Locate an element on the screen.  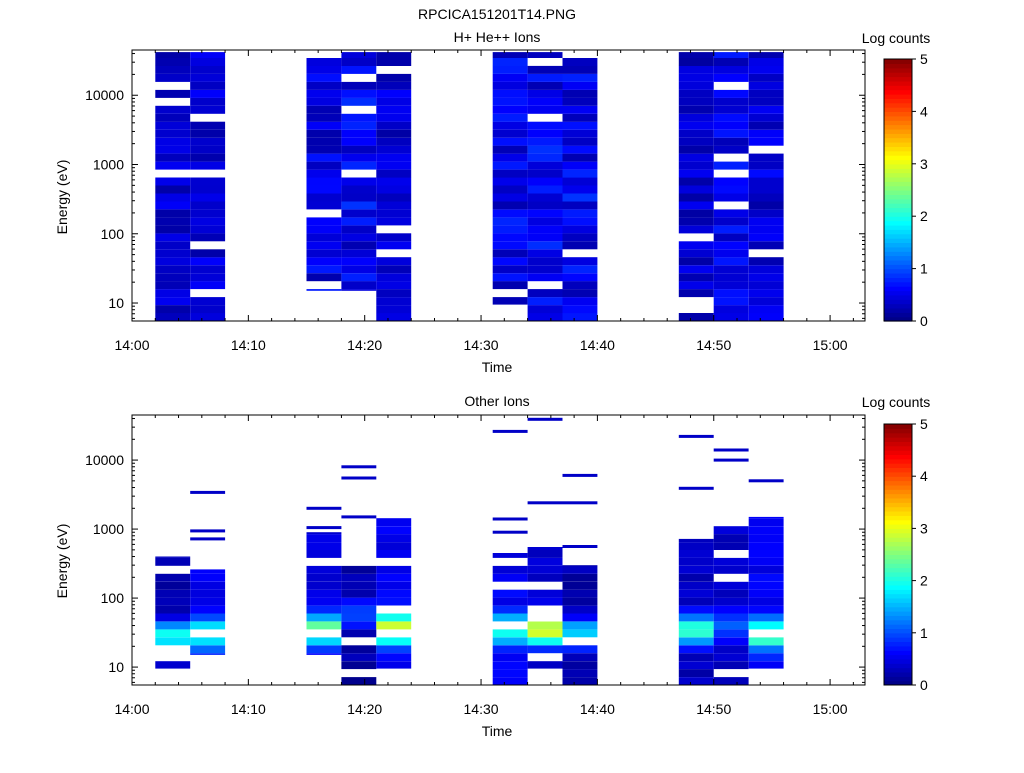
panel-bottom-xlabel: Time is located at coordinates (497, 731).